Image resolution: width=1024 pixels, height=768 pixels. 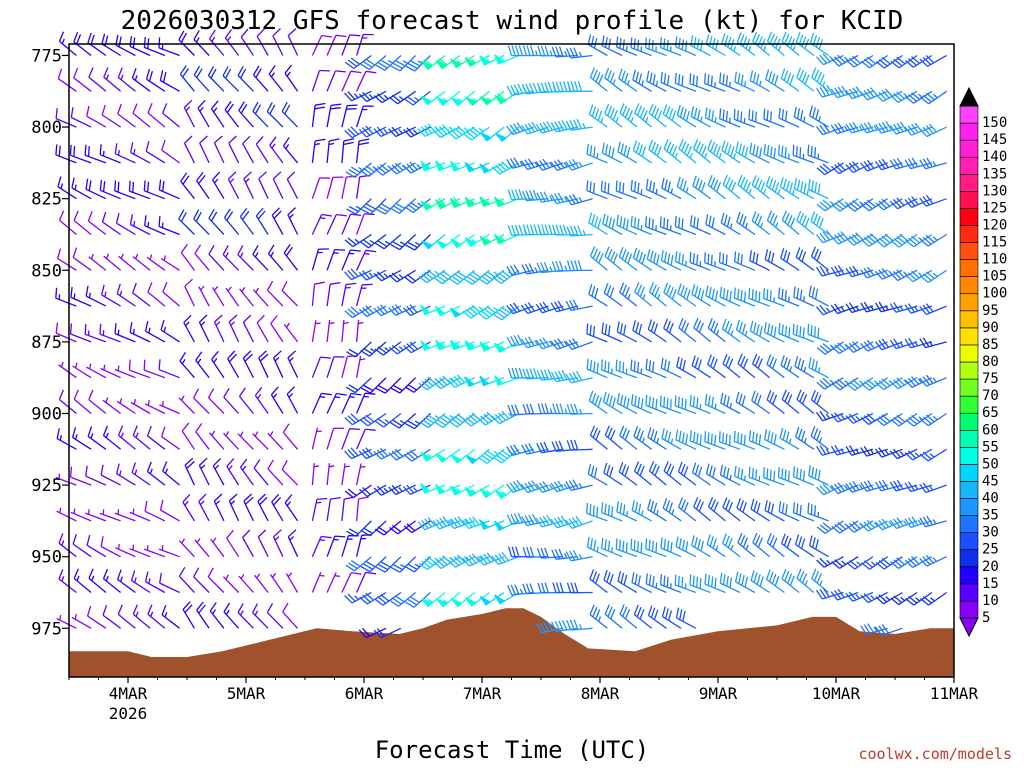 What do you see at coordinates (50, 342) in the screenshot?
I see `y-axis: 775 800 825 850 875 900 925 950 975` at bounding box center [50, 342].